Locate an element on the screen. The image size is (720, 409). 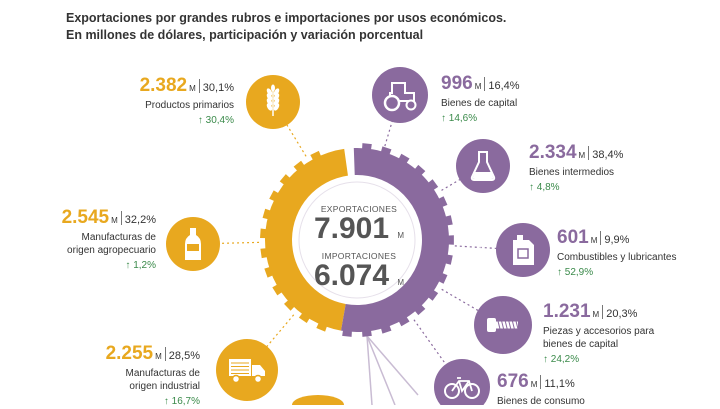
change-text: ↑ 52,9% is located at coordinates (575, 272).